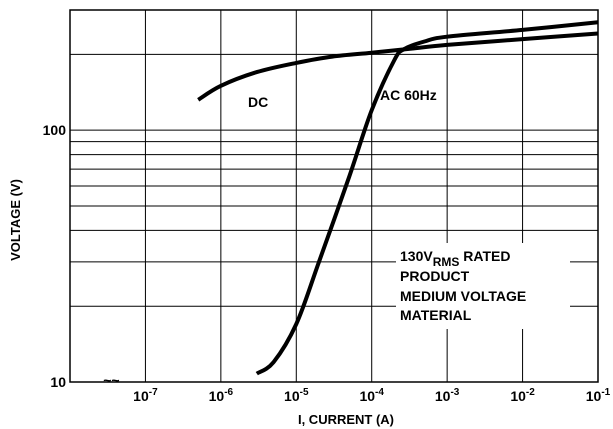  I want to click on x-tick-label: 10⁻¹, so click(598, 395).